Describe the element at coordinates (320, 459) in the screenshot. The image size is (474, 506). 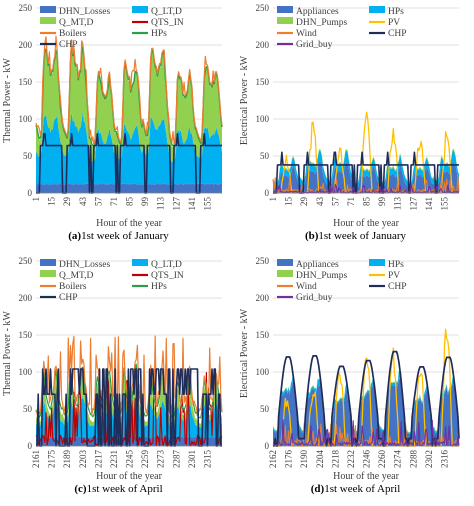
I see `x-tick-label: 2204` at that location.